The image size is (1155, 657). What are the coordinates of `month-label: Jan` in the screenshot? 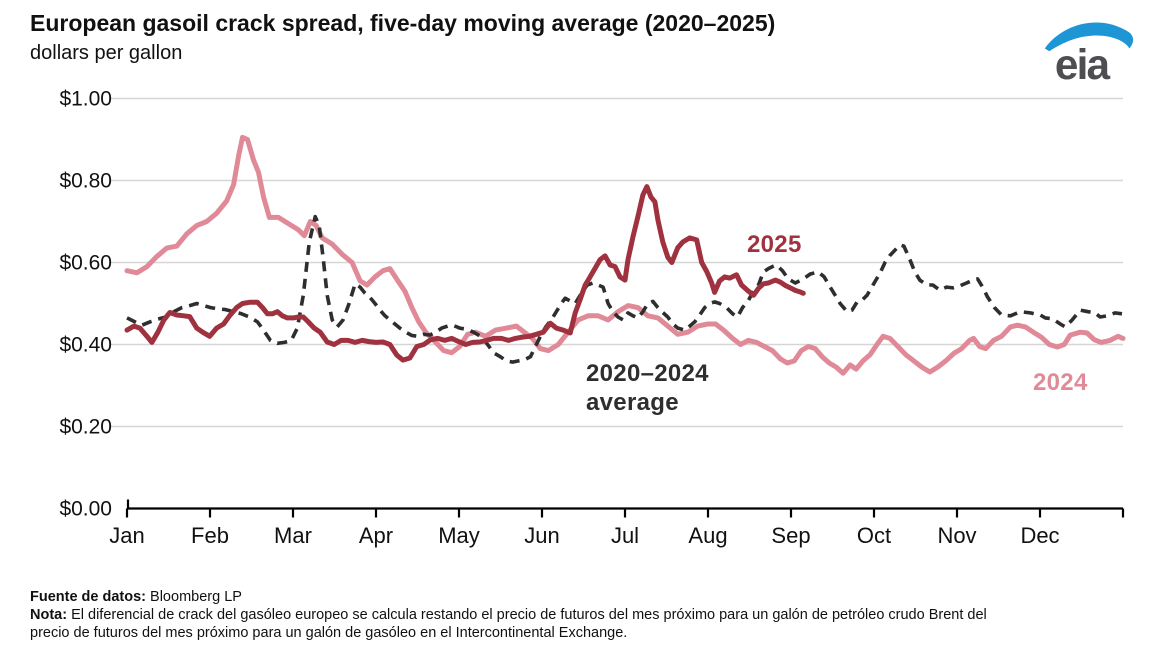 It's located at (126, 535).